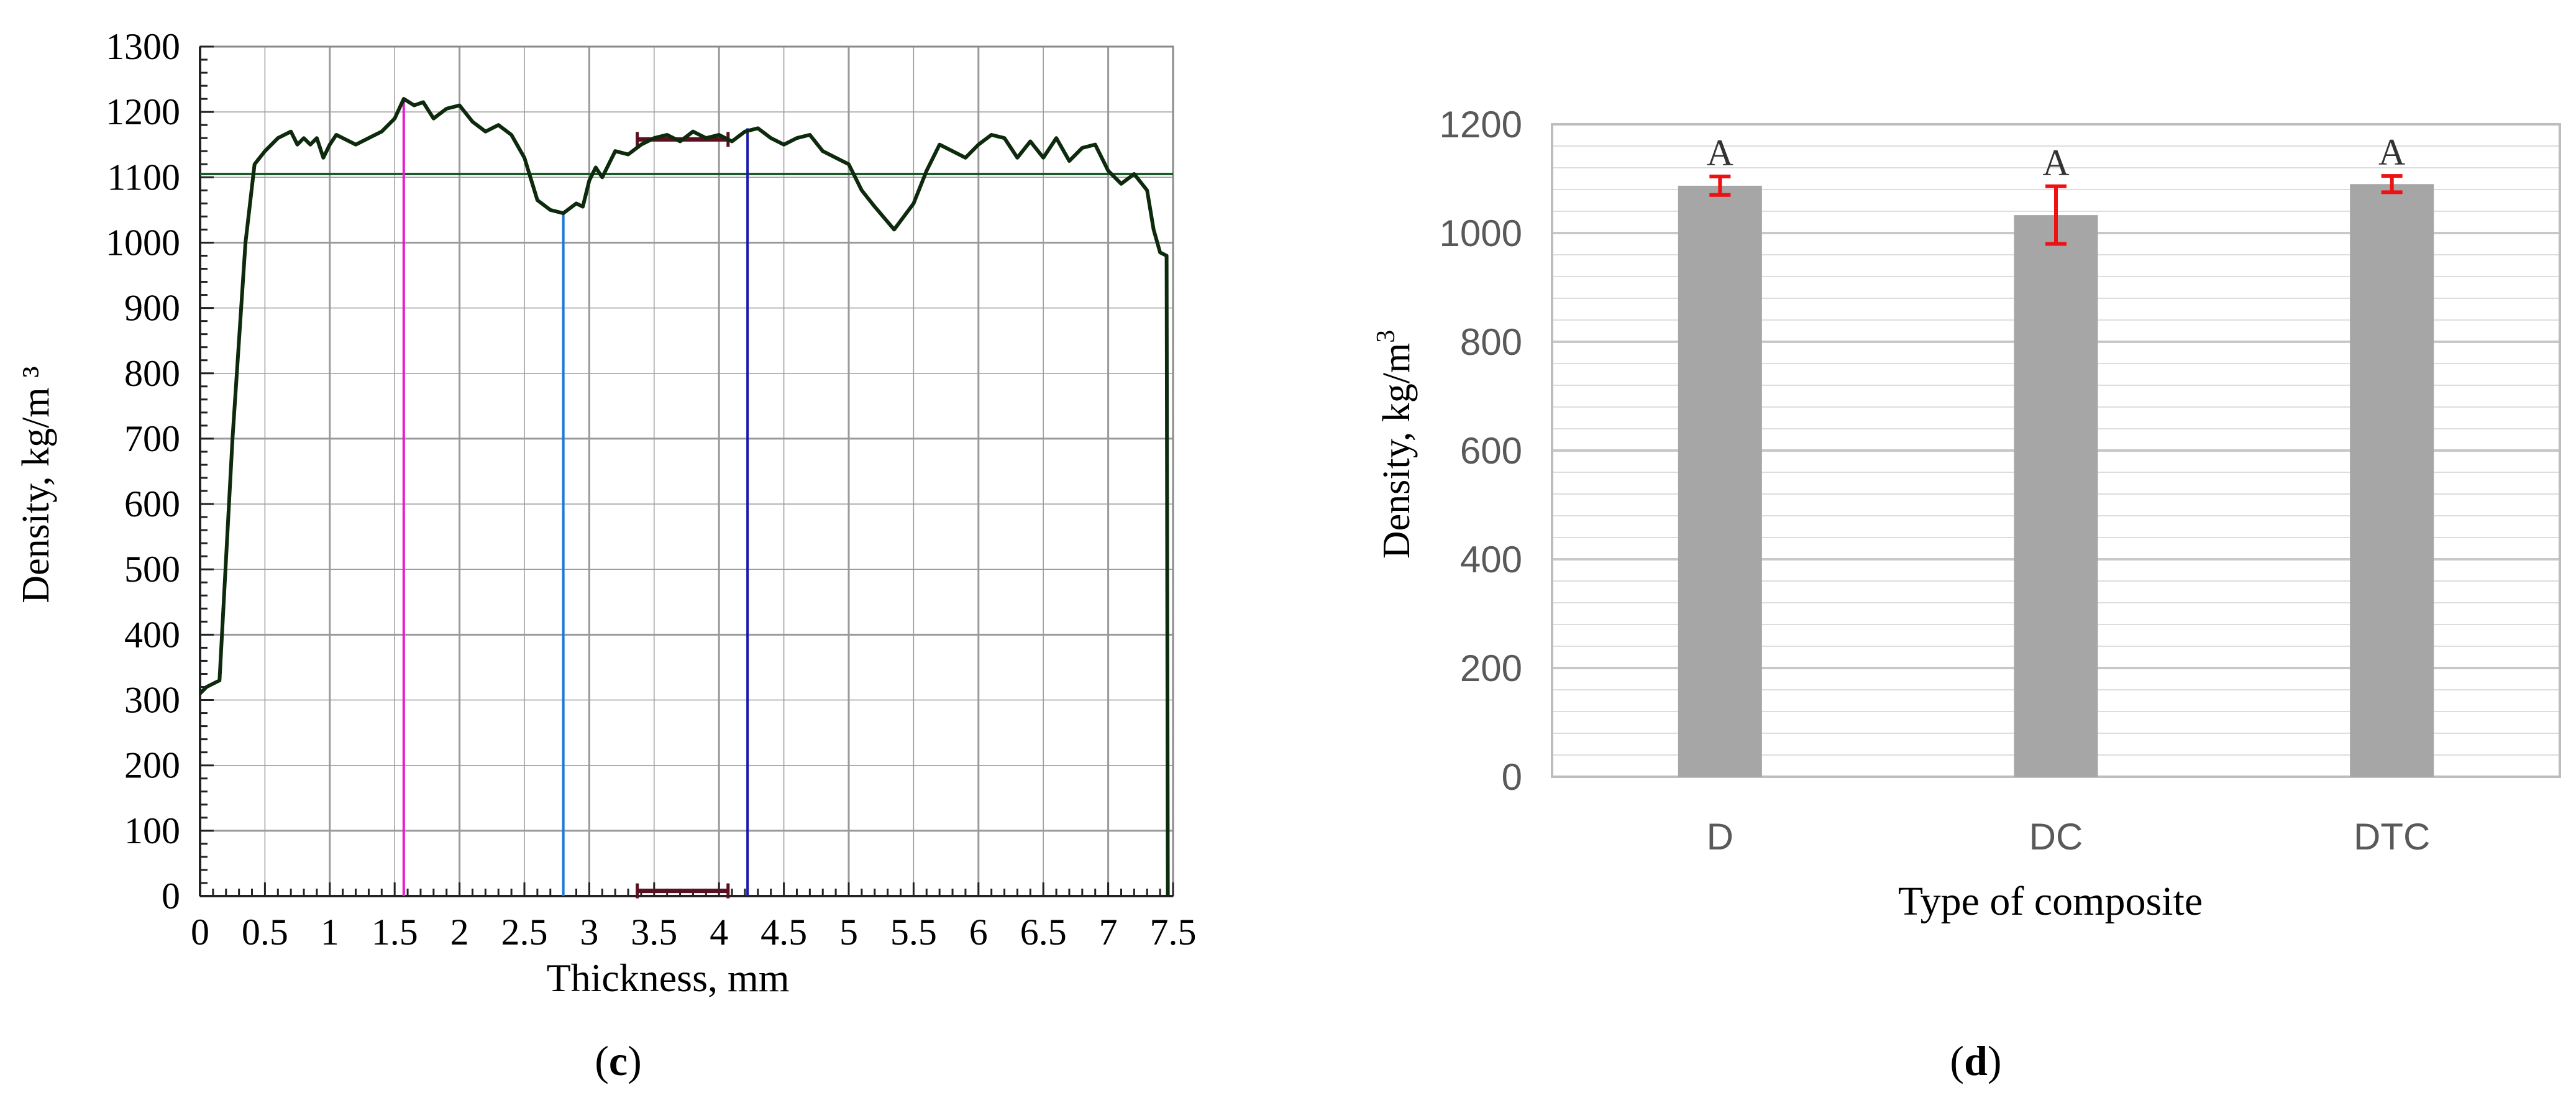 Image resolution: width=2576 pixels, height=1103 pixels. Describe the element at coordinates (1491, 559) in the screenshot. I see `d-y-tick-label: 400` at that location.